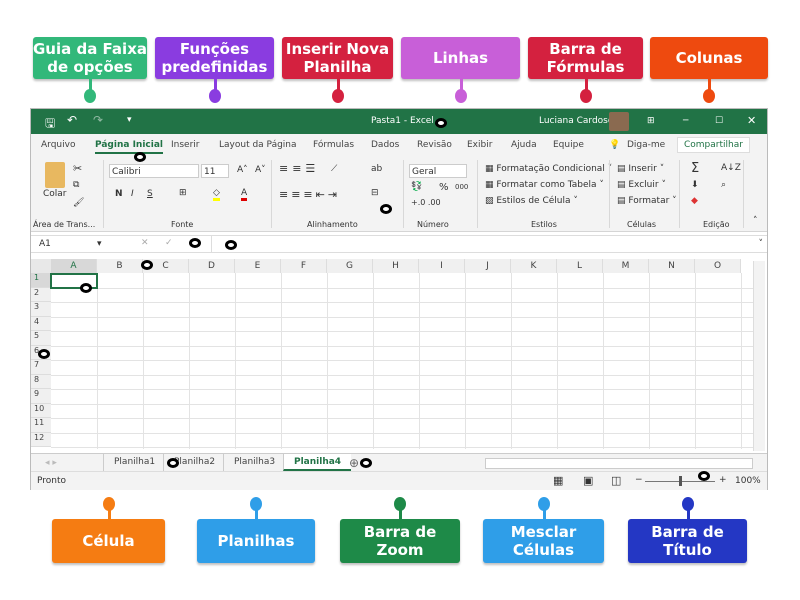  What do you see at coordinates (134, 462) in the screenshot?
I see `sheet-tab: Planilha1` at bounding box center [134, 462].